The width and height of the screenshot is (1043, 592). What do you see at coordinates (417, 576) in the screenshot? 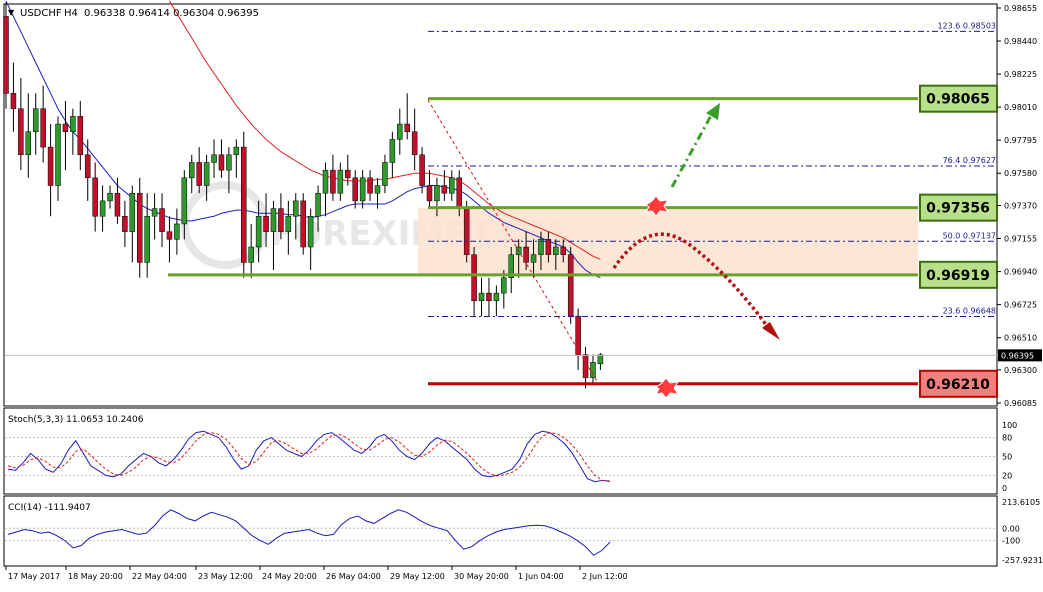
I see `time-tick-label: 29 May 12:00` at bounding box center [417, 576].